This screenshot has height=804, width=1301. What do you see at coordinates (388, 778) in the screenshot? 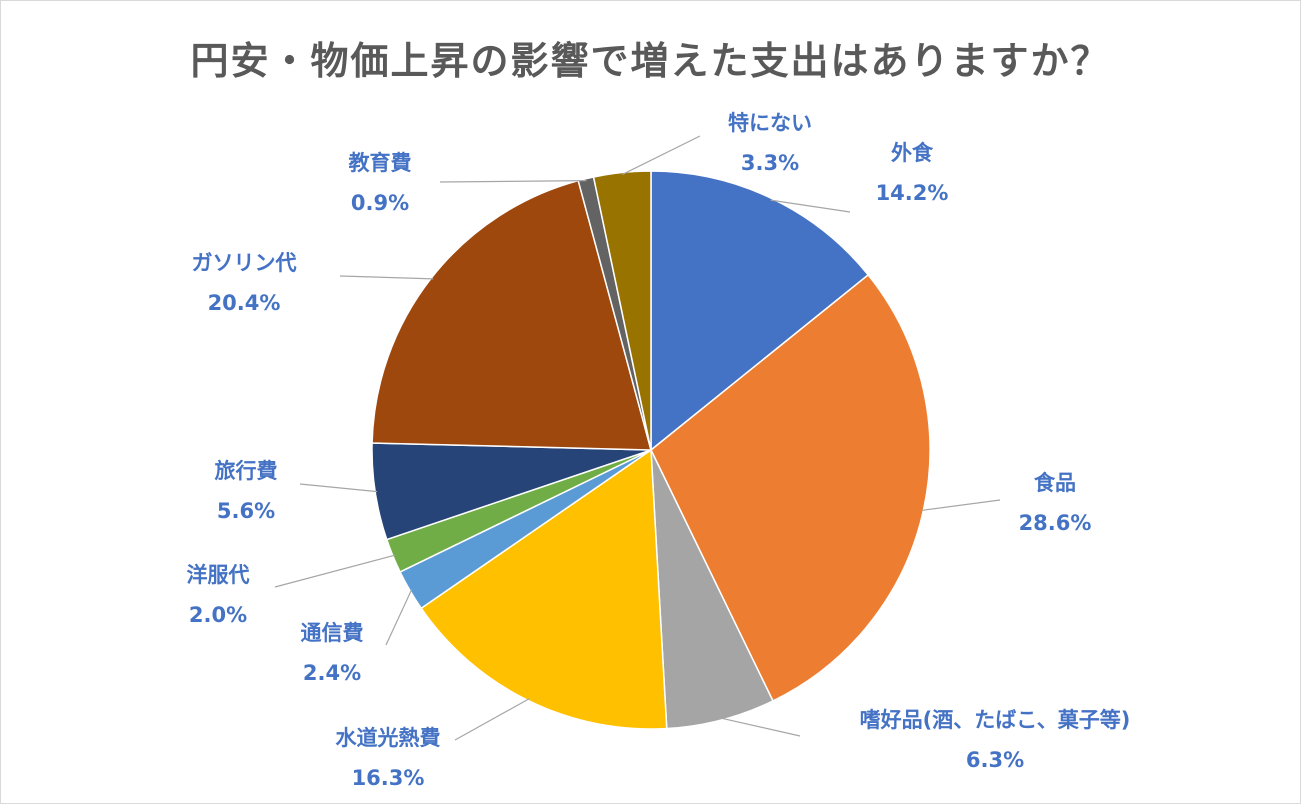
I see `data-label-value-3: 16.3%` at bounding box center [388, 778].